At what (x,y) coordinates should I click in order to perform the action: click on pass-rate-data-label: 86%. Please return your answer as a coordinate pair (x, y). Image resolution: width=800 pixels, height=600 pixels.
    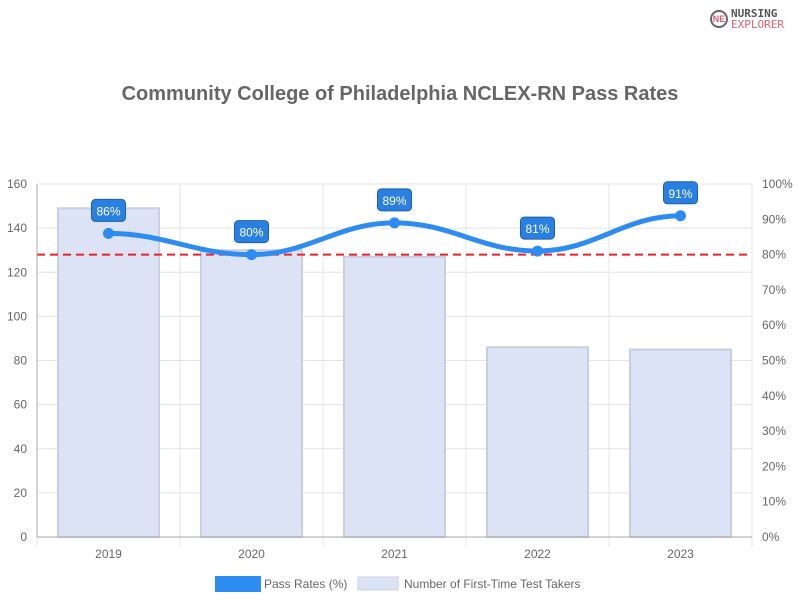
    Looking at the image, I should click on (108, 211).